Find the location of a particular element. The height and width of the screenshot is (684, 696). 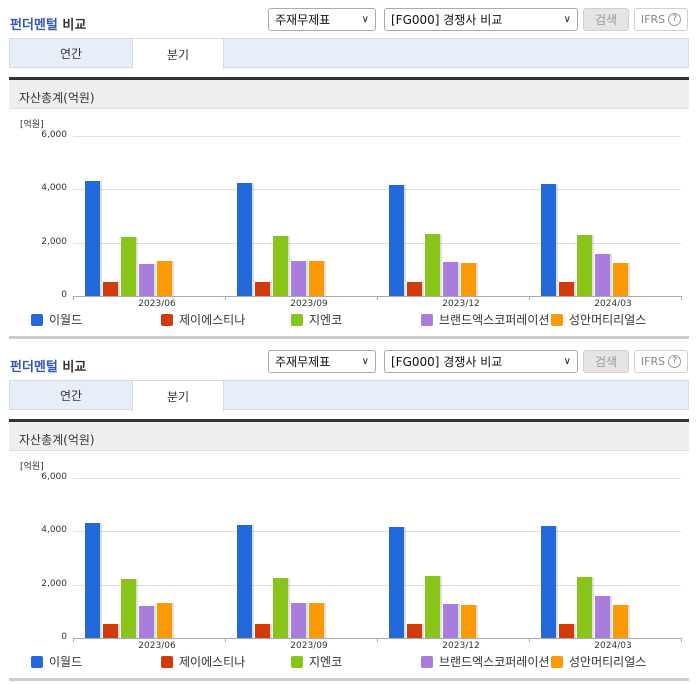

statement-select-value: 주재무제표 is located at coordinates (303, 20).